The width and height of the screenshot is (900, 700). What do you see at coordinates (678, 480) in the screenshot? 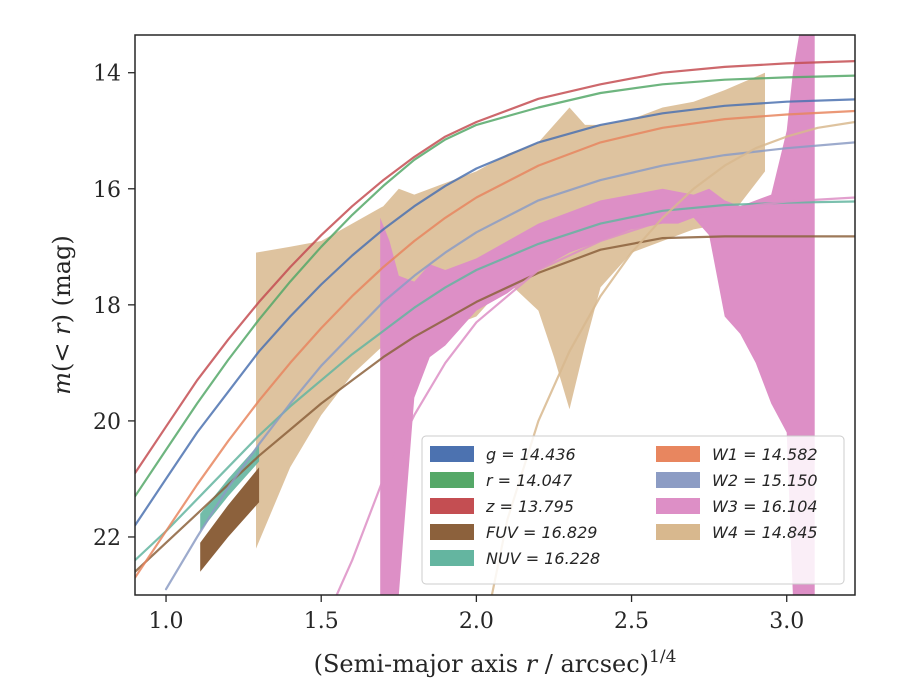
I see `legend-swatch-w2` at bounding box center [678, 480].